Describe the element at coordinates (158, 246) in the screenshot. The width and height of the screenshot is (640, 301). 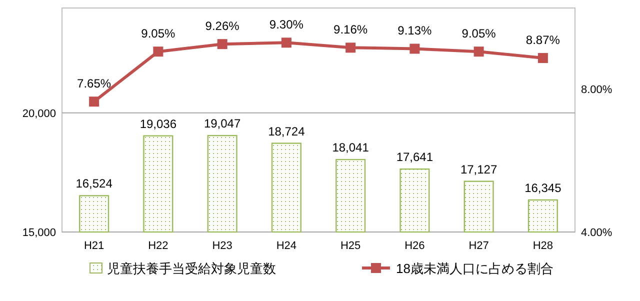
I see `x-tick-label: H22` at that location.